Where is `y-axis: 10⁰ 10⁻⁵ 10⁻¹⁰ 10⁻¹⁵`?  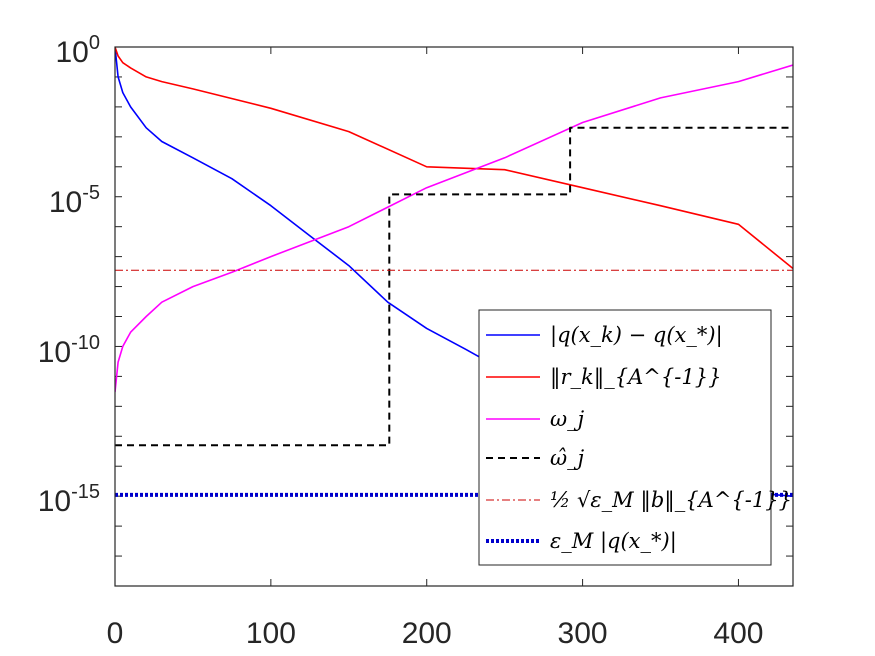
y-axis: 10⁰ 10⁻⁵ 10⁻¹⁰ 10⁻¹⁵ is located at coordinates (69, 275).